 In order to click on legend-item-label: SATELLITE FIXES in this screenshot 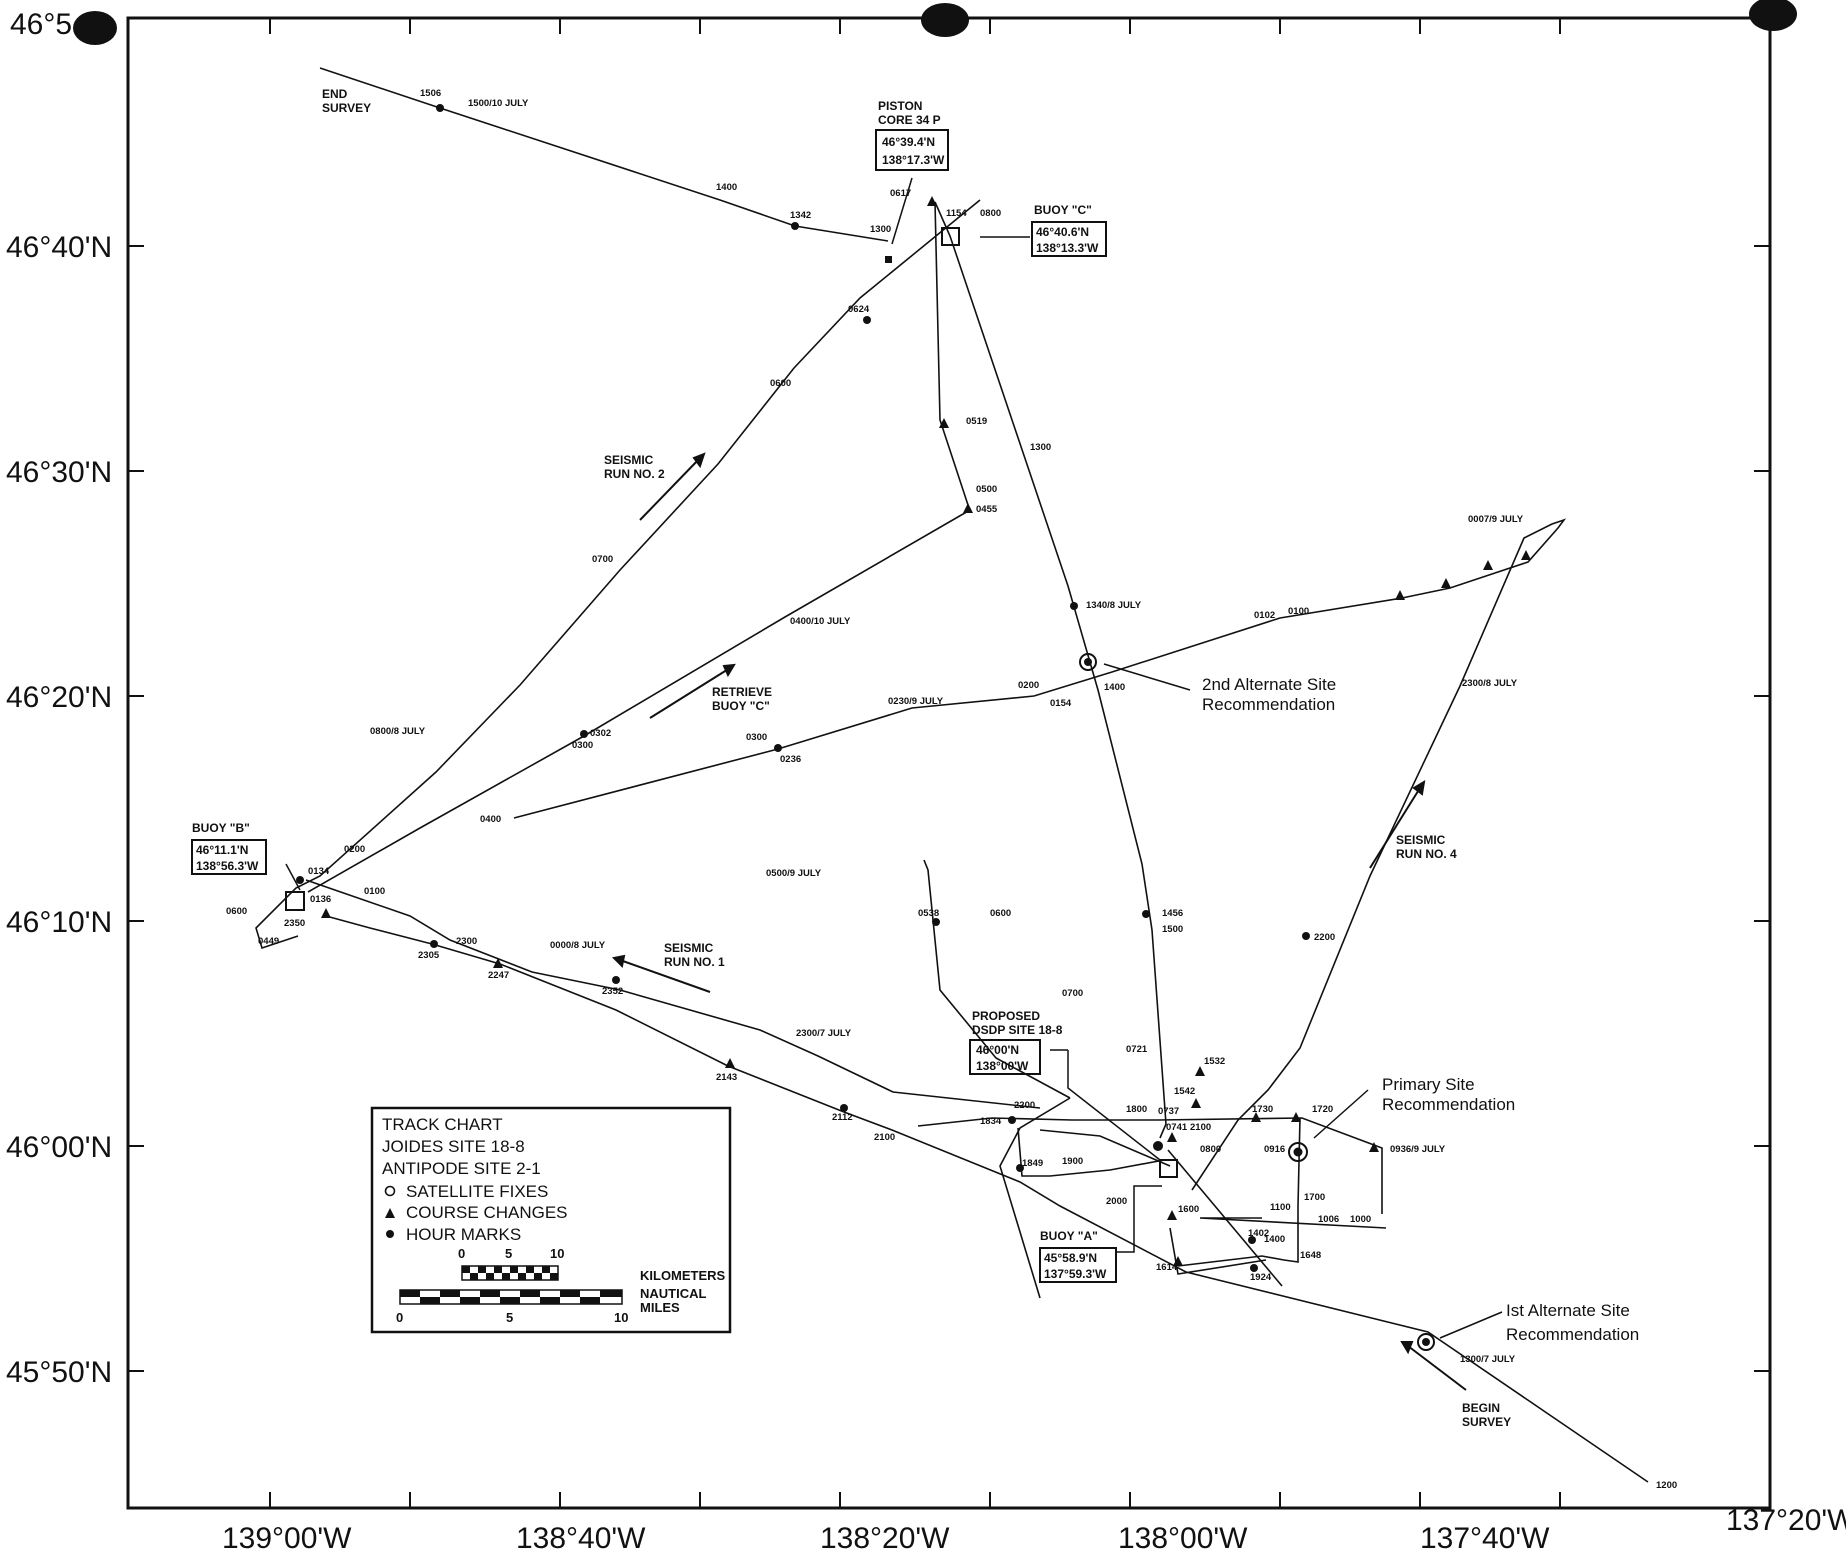, I will do `click(477, 1191)`.